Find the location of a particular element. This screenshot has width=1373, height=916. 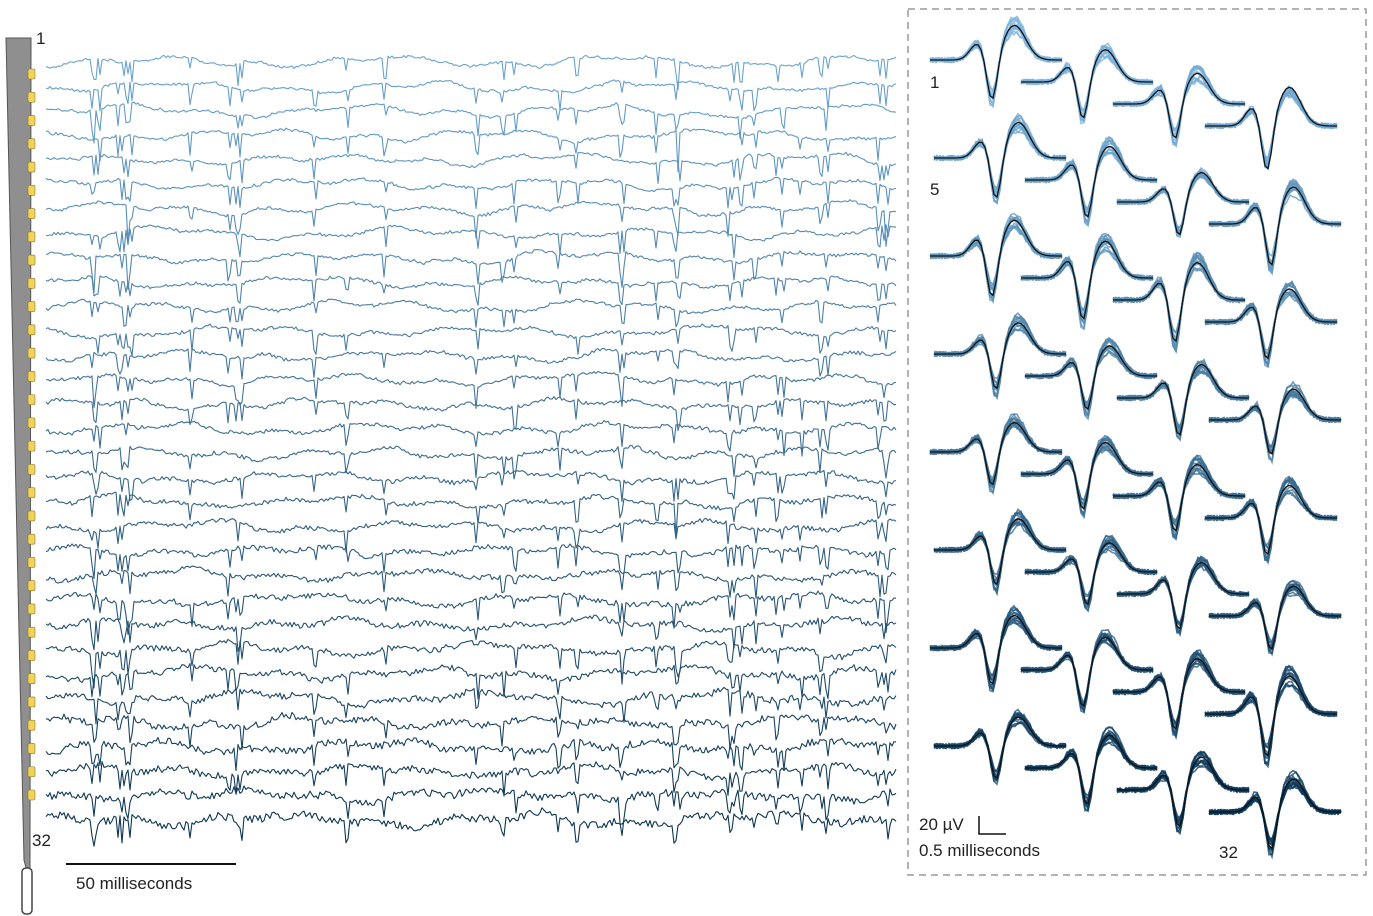

time-scalebar-label: 50 milliseconds is located at coordinates (134, 883).